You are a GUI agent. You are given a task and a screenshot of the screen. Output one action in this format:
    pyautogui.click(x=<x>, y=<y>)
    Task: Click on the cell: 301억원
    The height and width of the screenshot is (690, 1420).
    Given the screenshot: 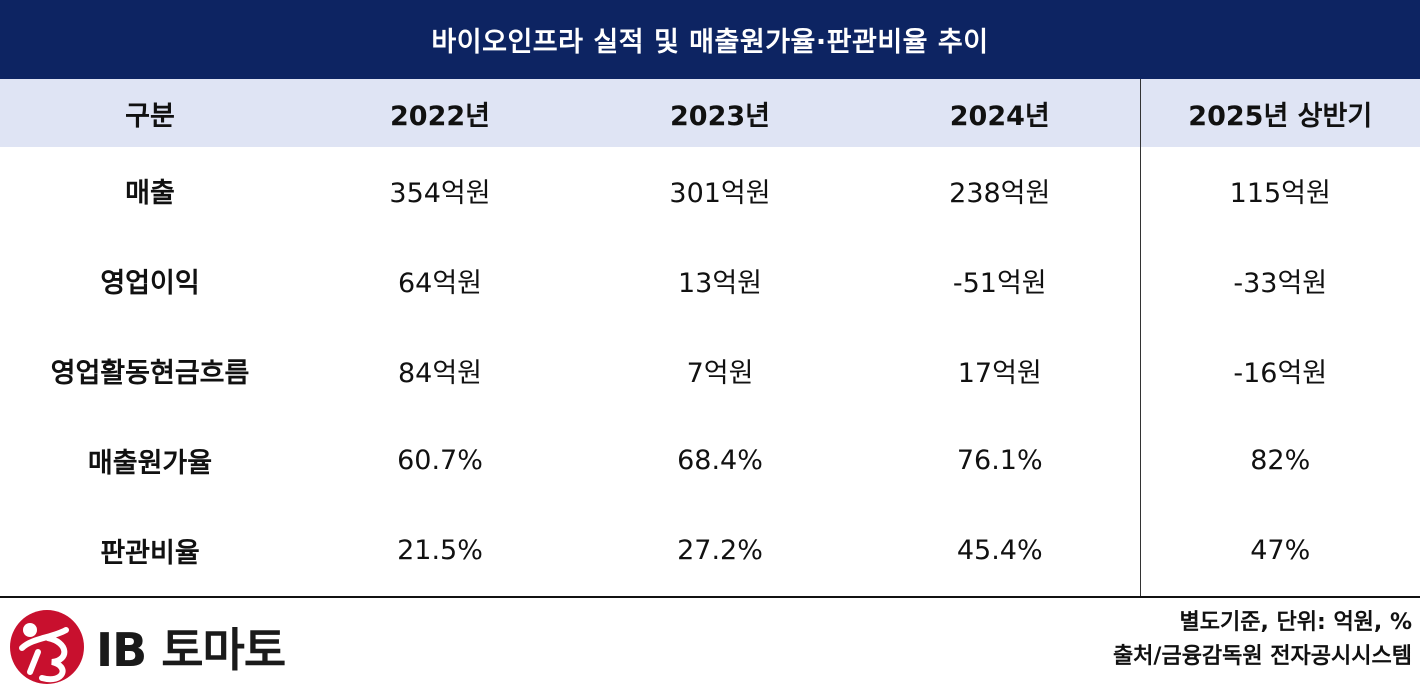 What is the action you would take?
    pyautogui.click(x=720, y=193)
    